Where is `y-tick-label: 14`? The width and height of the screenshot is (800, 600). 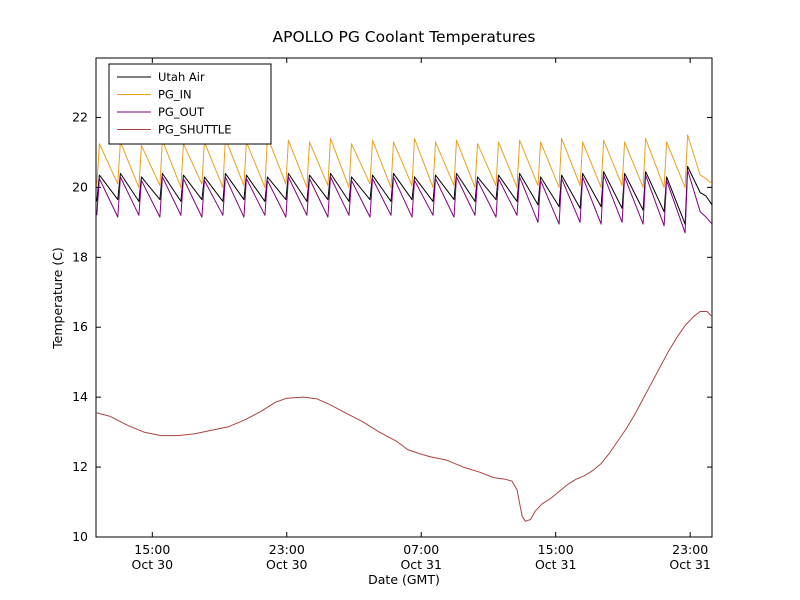
y-tick-label: 14 is located at coordinates (80, 396).